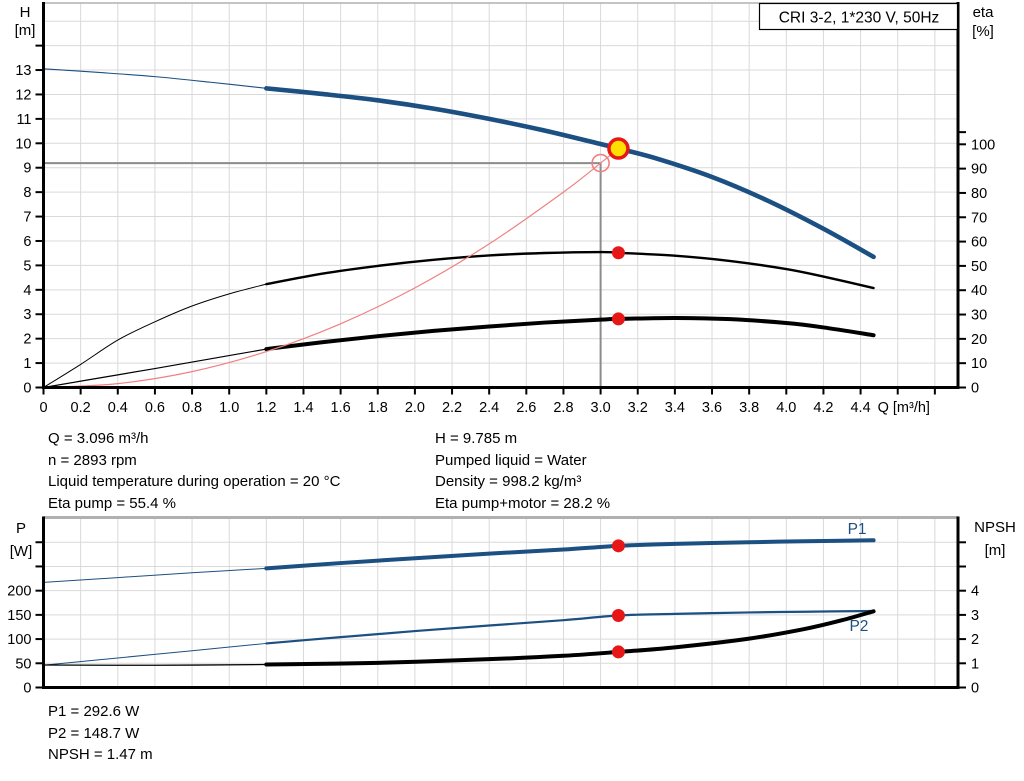 Image resolution: width=1024 pixels, height=781 pixels. Describe the element at coordinates (904, 408) in the screenshot. I see `x-axis-unit-label: Q [m³/h]` at that location.